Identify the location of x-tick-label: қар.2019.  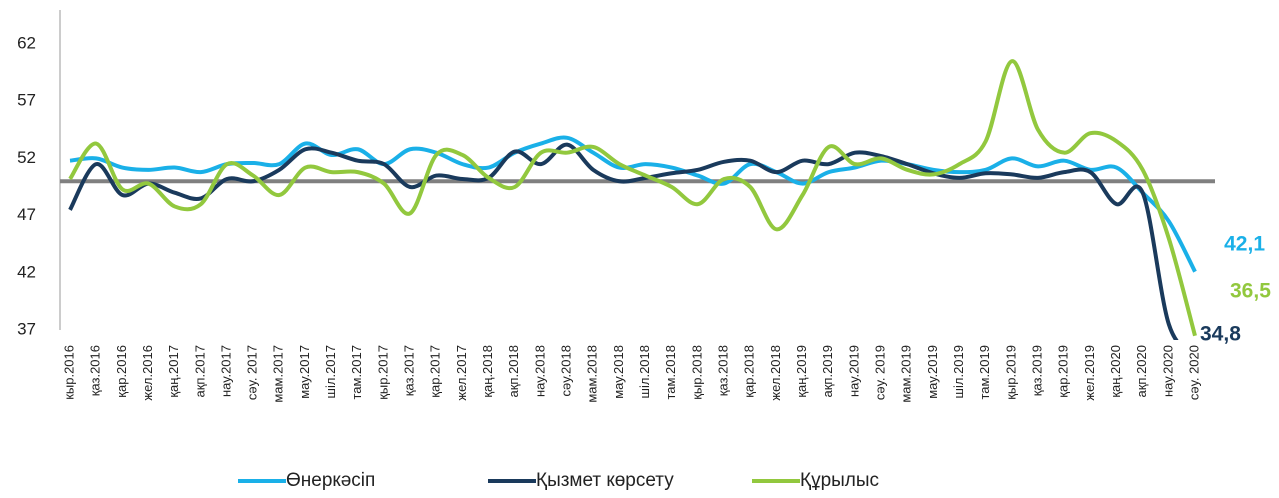
(1063, 371).